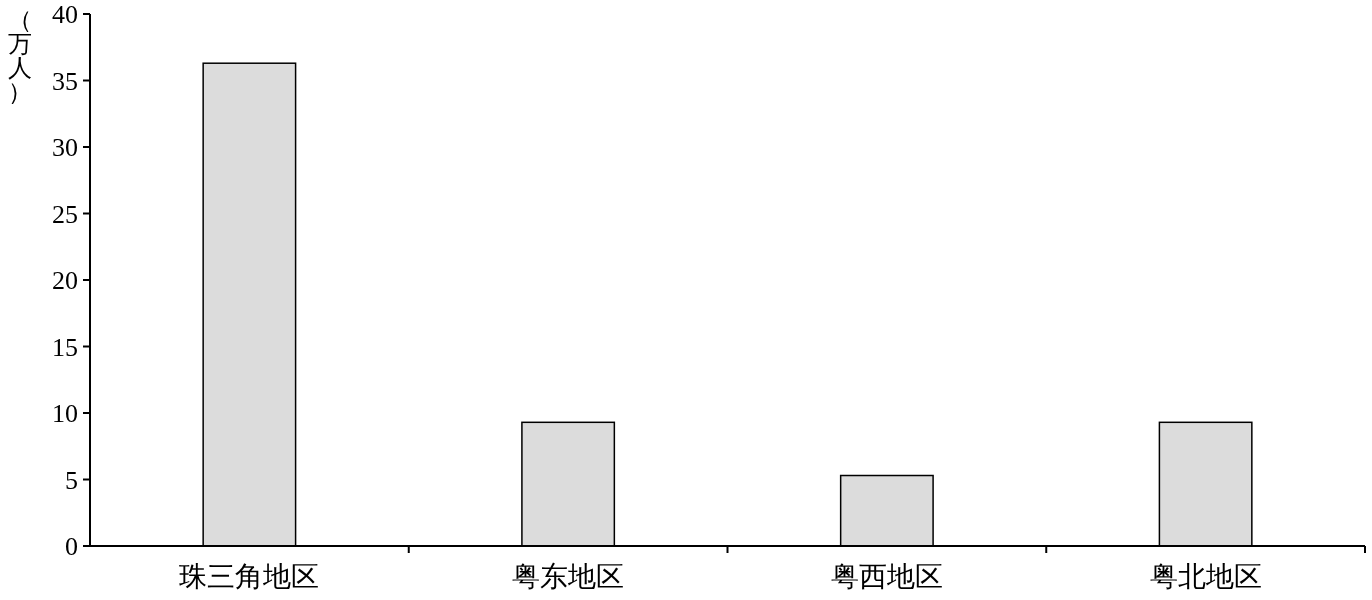  I want to click on y-tick-label: 20, so click(65, 280).